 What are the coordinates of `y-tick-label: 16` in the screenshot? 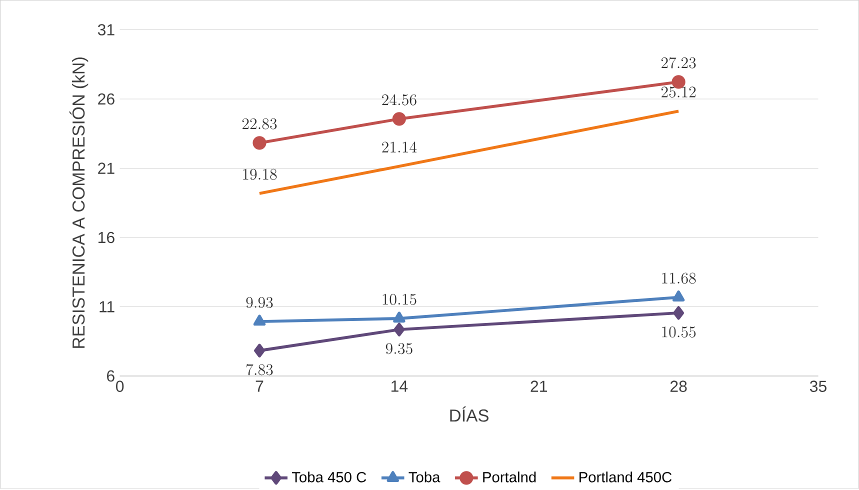 It's located at (106, 238).